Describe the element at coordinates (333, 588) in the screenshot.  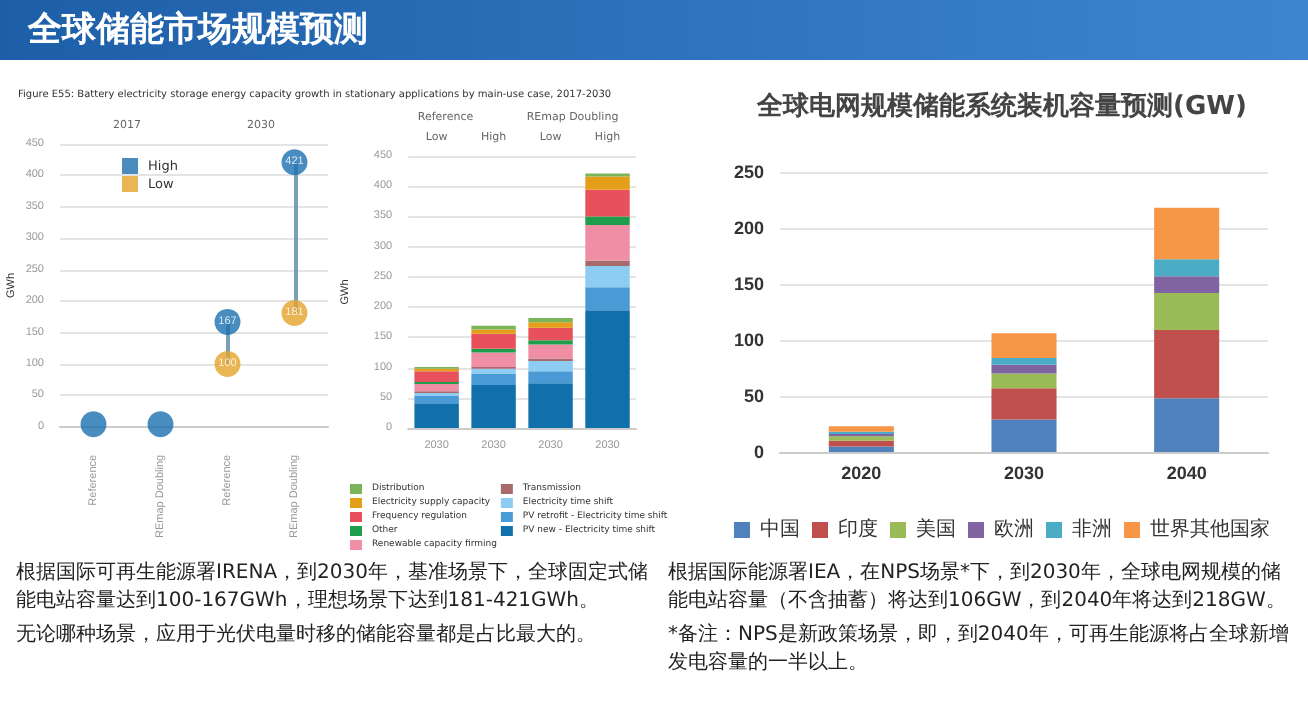
I see `text: 根据国际可再生能源署IRENA，到2030年，基准场景下，全球固定式储能电站容量达到100-167GWh，理想场景下达到181-421GWh。` at that location.